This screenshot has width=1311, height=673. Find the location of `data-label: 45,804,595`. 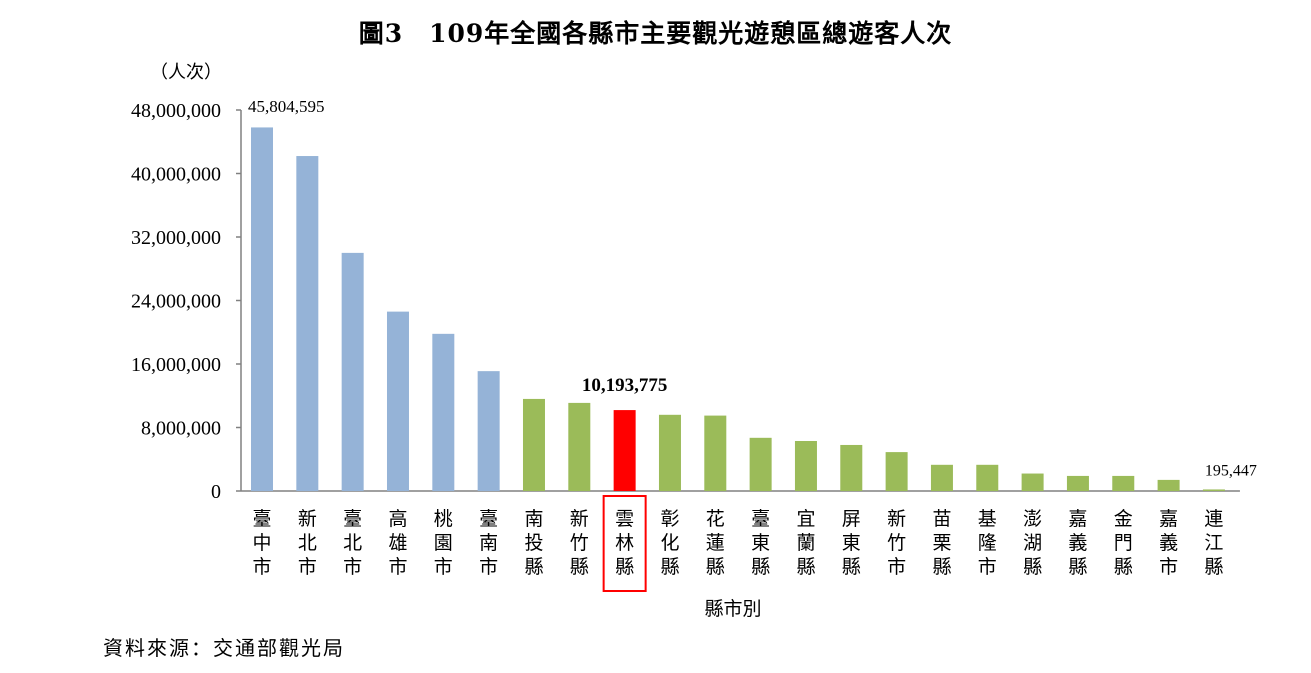

data-label: 45,804,595 is located at coordinates (286, 106).